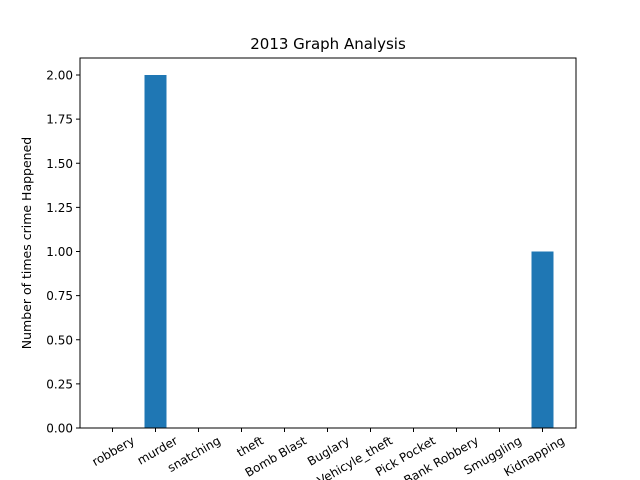 This screenshot has width=640, height=480. What do you see at coordinates (59, 340) in the screenshot?
I see `y-tick-label: 0.50` at bounding box center [59, 340].